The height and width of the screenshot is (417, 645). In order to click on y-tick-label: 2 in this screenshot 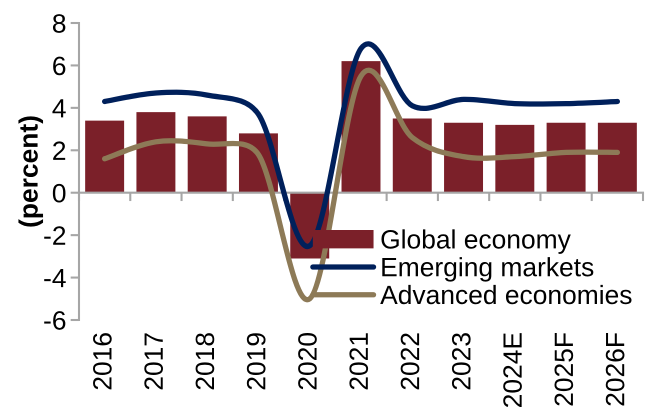, I will do `click(59, 150)`.